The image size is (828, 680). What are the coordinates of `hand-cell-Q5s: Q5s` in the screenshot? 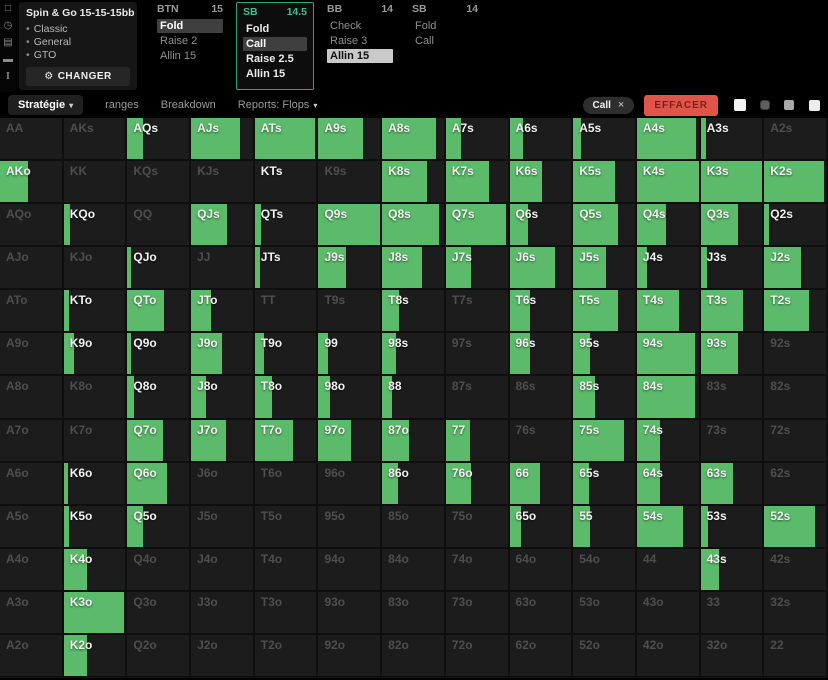 It's located at (605, 226).